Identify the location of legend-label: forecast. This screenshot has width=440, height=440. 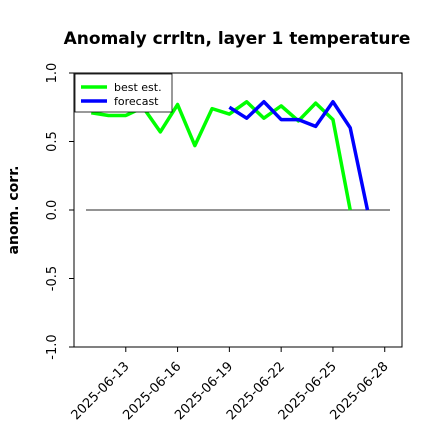
(136, 101).